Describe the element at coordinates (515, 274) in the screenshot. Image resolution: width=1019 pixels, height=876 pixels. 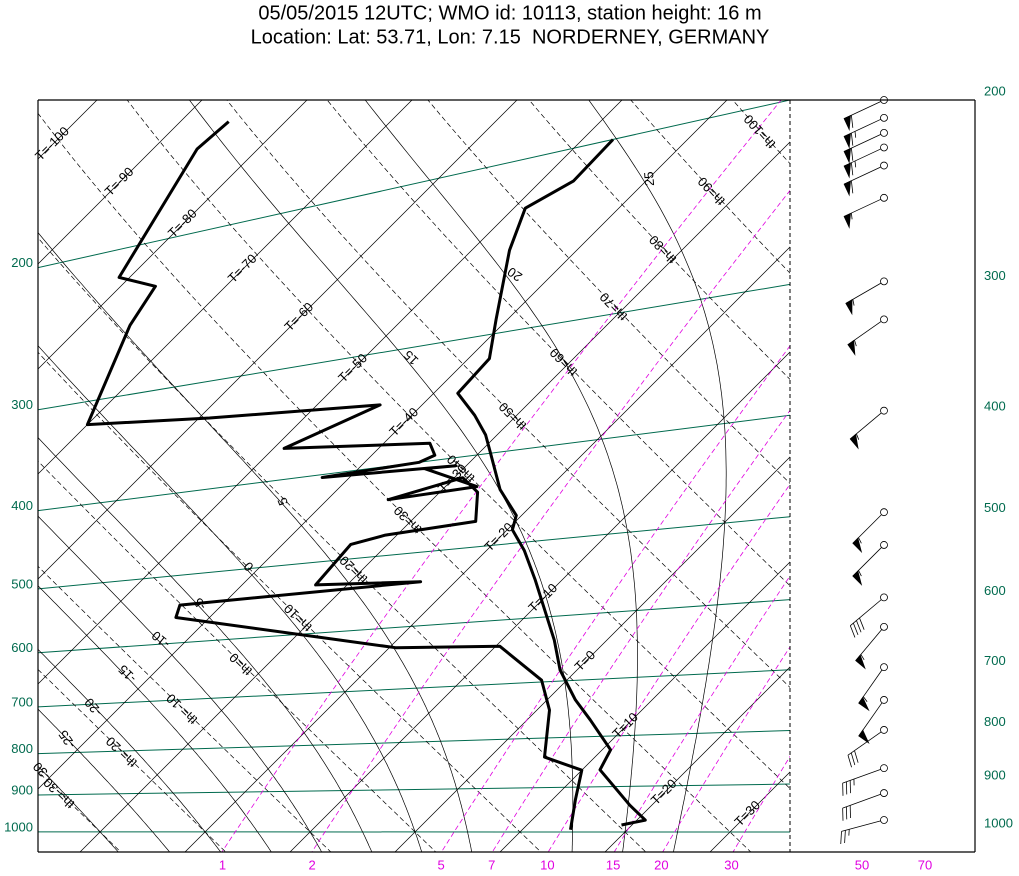
I see `moist-adiabat-label: 20` at that location.